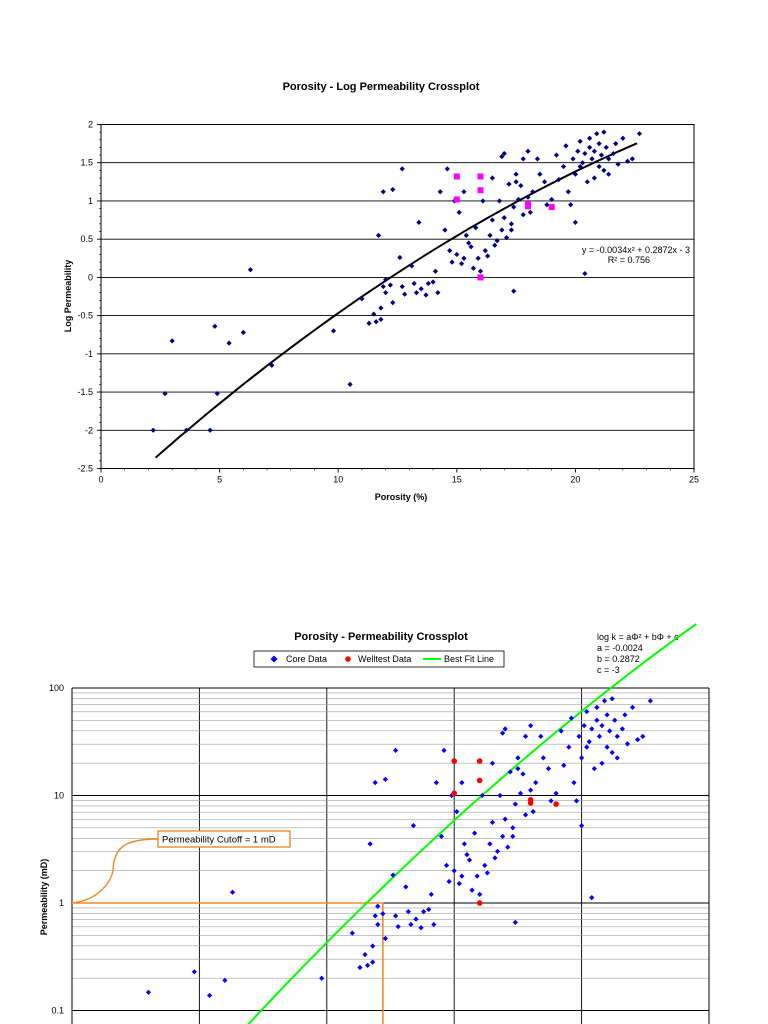  What do you see at coordinates (348, 659) in the screenshot?
I see `legend-welltest-marker` at bounding box center [348, 659].